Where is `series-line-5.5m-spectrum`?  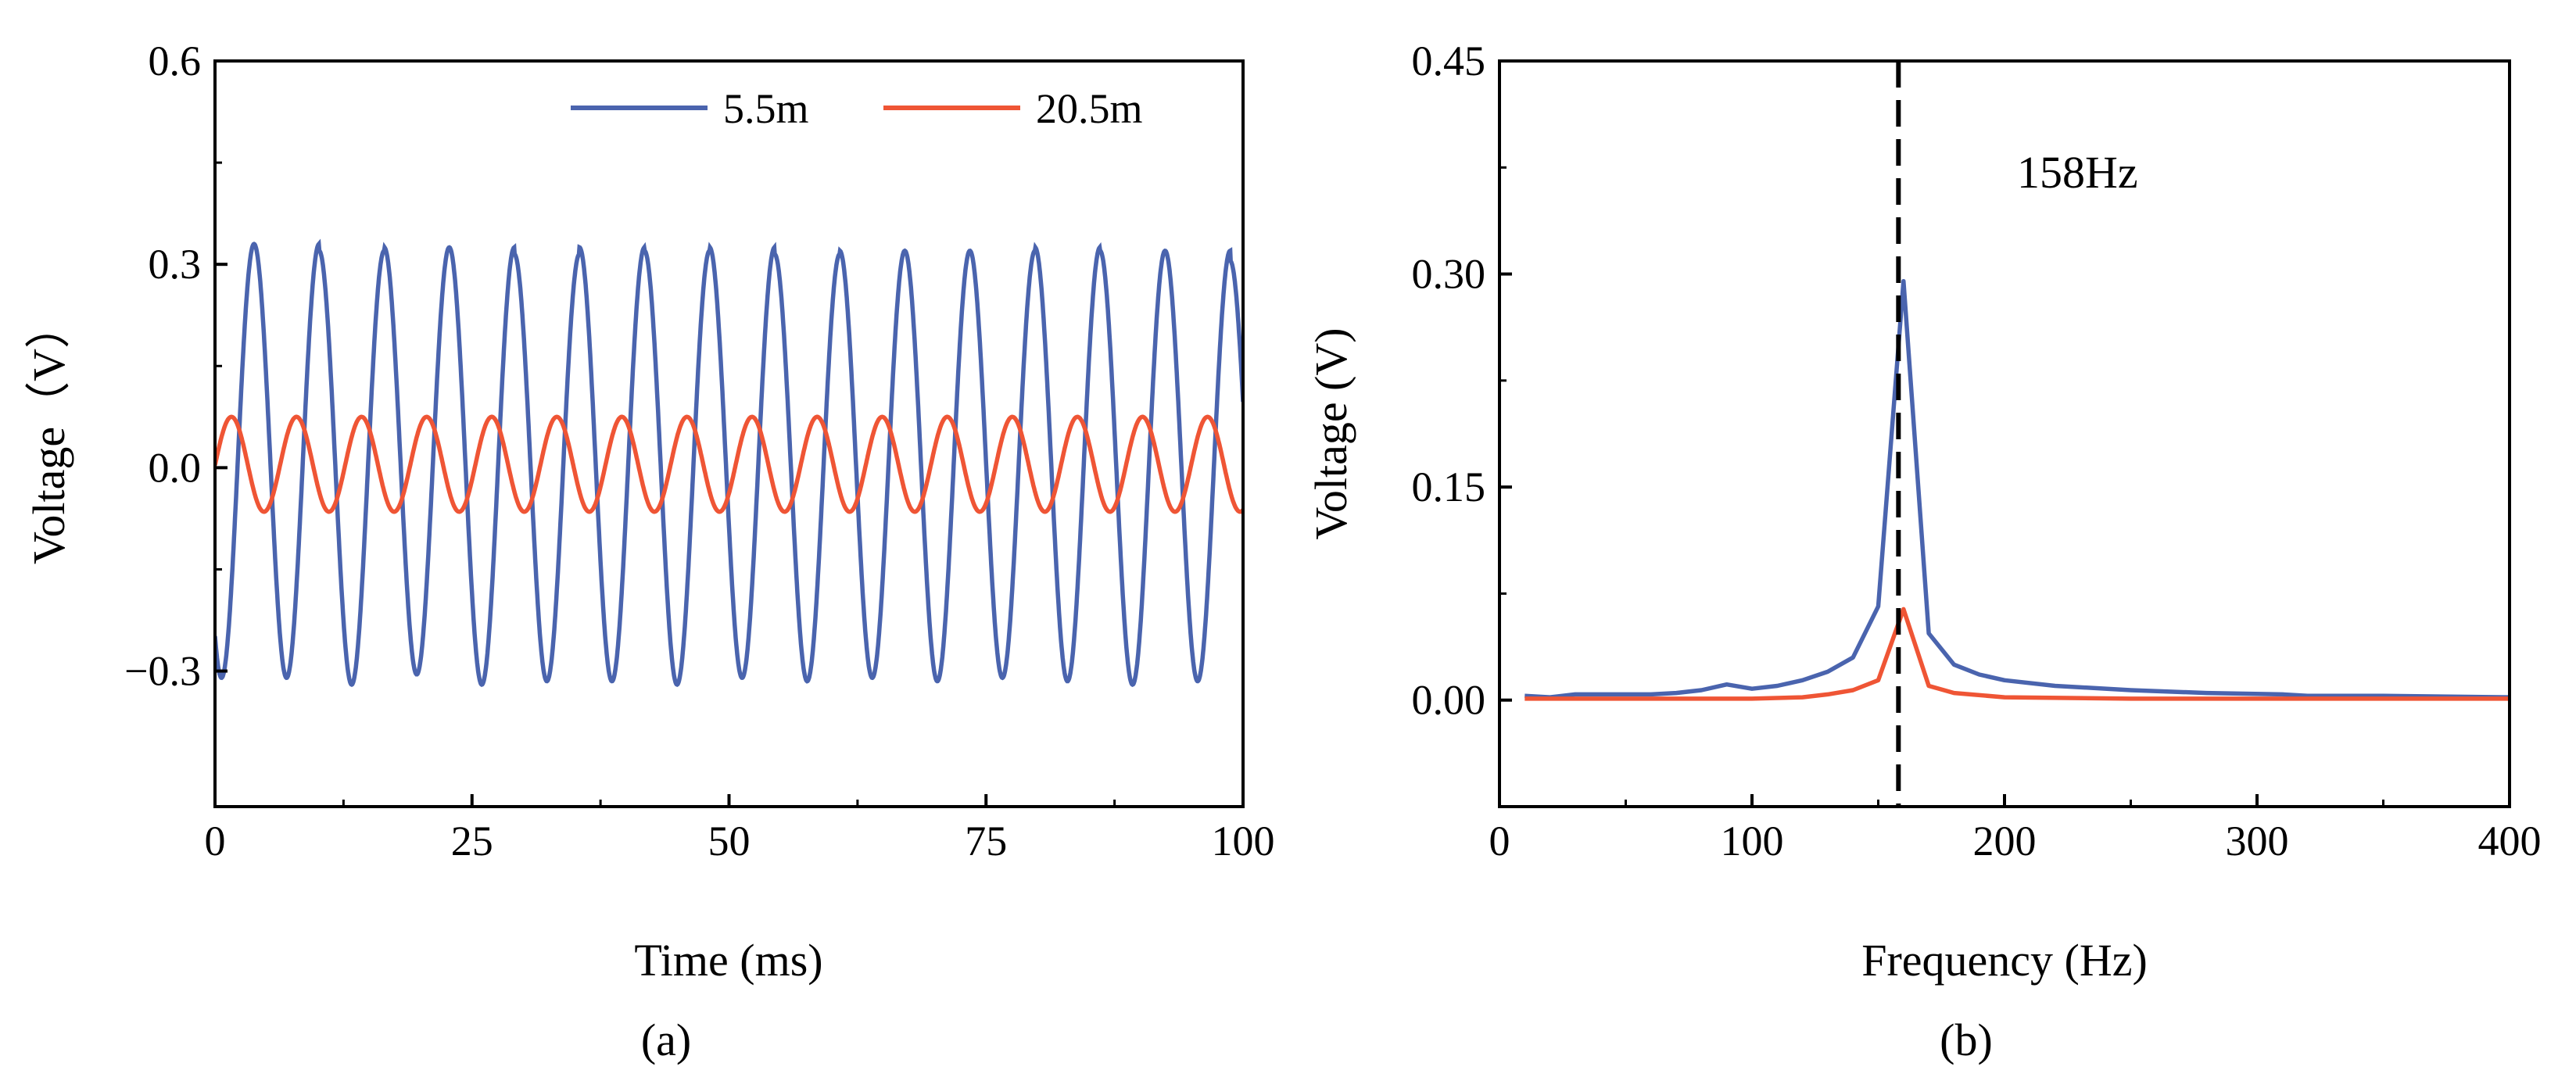
series-line-5.5m-spectrum is located at coordinates (2017, 489).